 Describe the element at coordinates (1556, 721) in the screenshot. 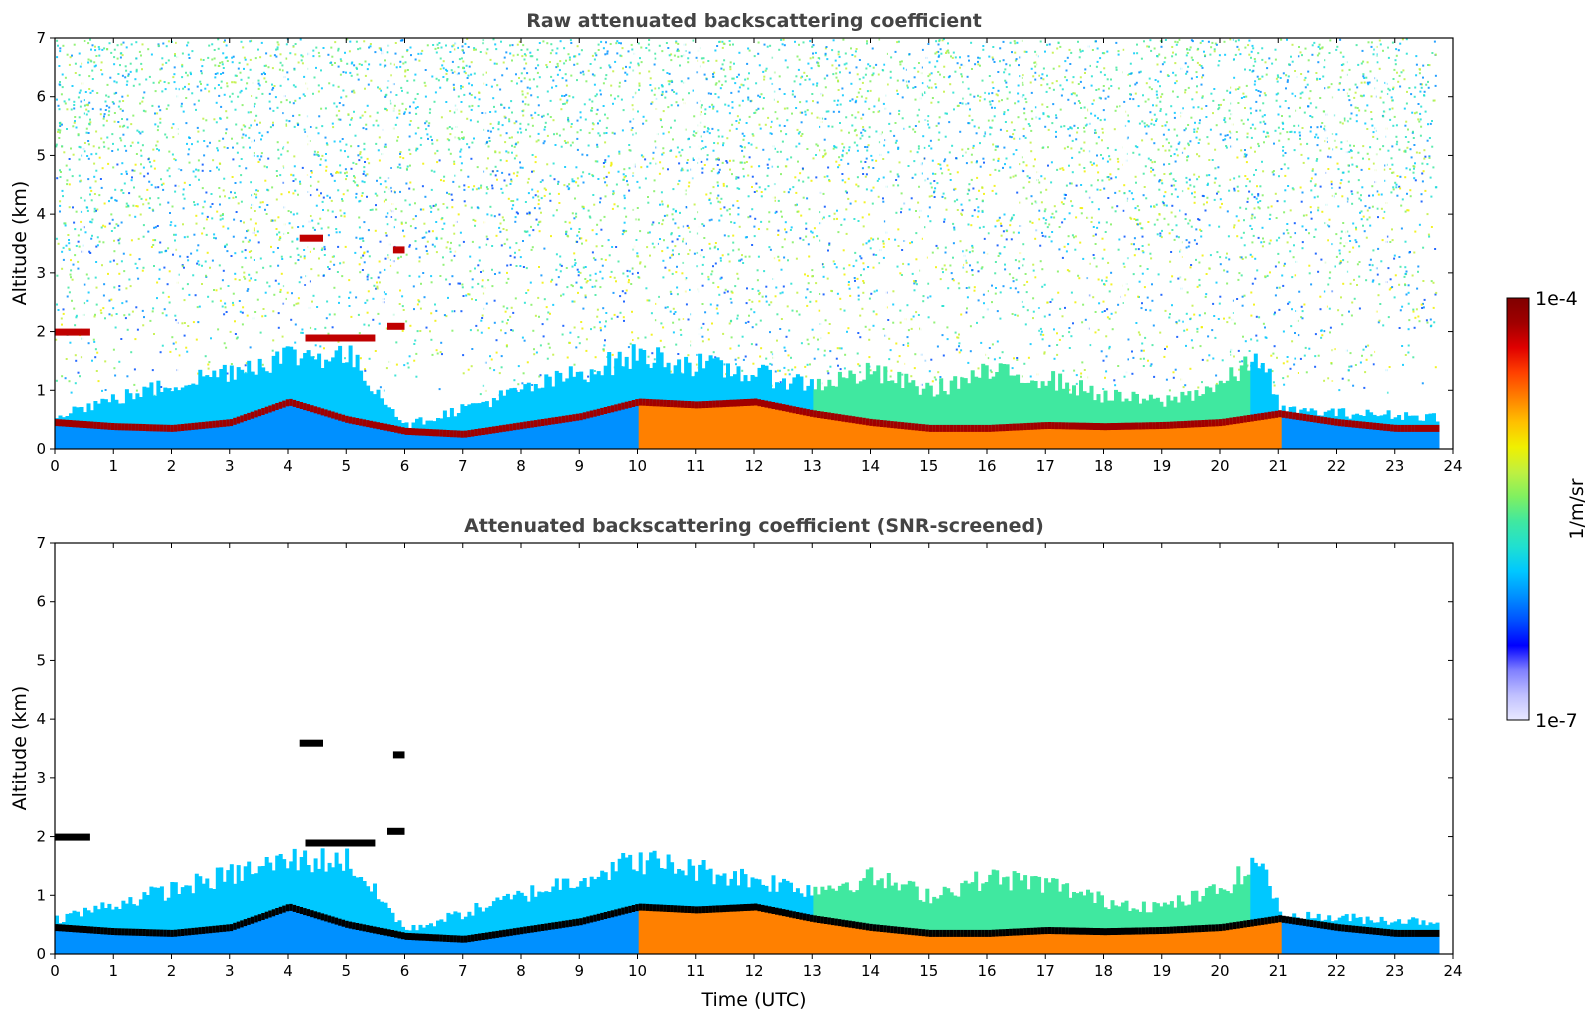

I see `colorbar-min-label: 1e-7` at that location.